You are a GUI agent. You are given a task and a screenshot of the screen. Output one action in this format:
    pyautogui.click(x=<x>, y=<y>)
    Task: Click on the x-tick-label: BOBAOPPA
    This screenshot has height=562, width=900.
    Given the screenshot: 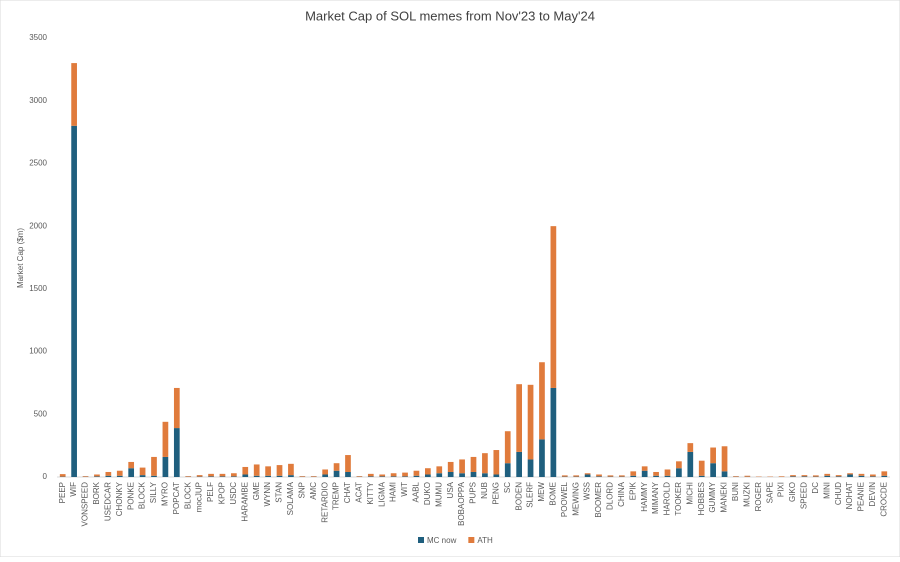 What is the action you would take?
    pyautogui.click(x=461, y=503)
    